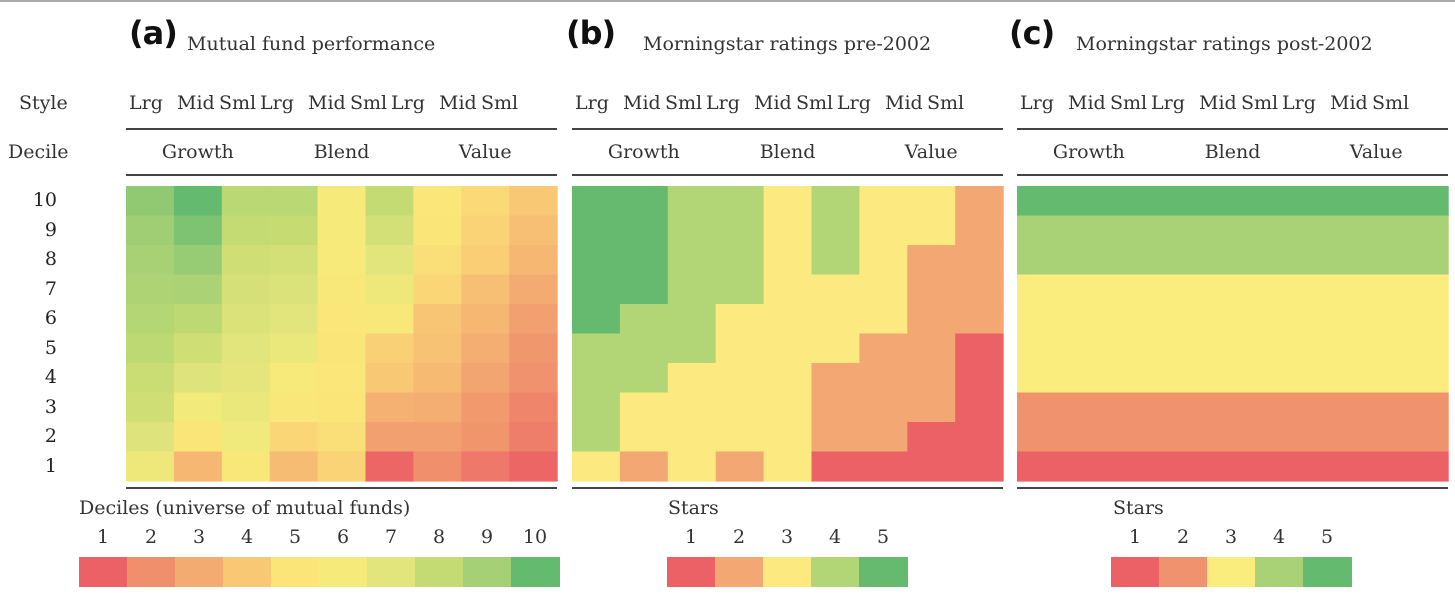 The height and width of the screenshot is (600, 1455). Describe the element at coordinates (485, 152) in the screenshot. I see `style-group-label: Value` at that location.